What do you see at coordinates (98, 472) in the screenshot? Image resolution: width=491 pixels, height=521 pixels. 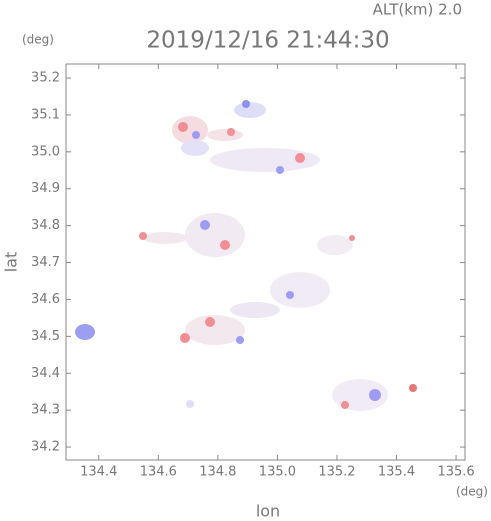 I see `x-tick-label: 134.4` at bounding box center [98, 472].